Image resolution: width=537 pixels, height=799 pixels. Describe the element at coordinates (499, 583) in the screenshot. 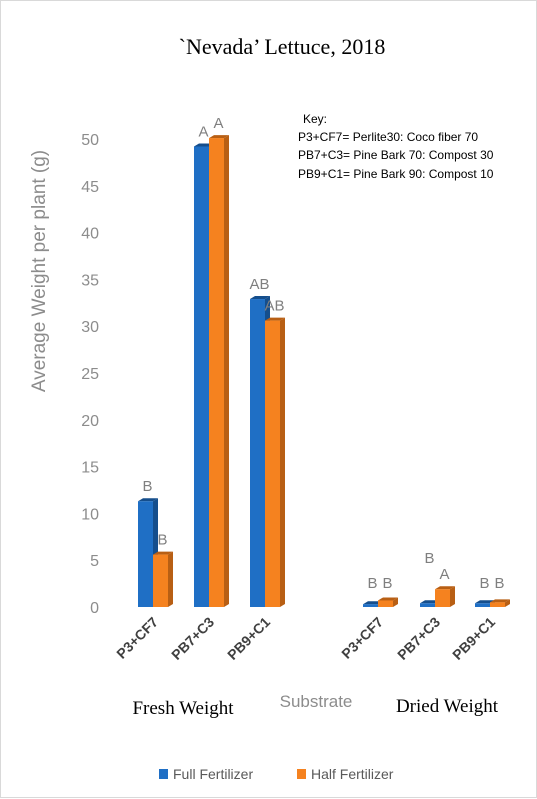

I see `bar-label-1-5: B` at that location.